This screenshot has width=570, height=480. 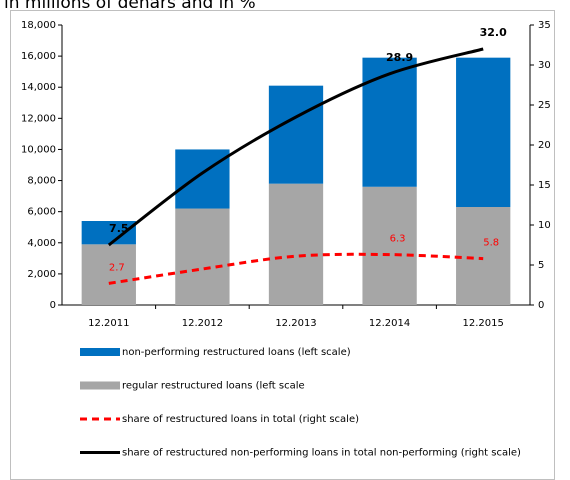 I want to click on data-label: 32.0, so click(x=493, y=32).